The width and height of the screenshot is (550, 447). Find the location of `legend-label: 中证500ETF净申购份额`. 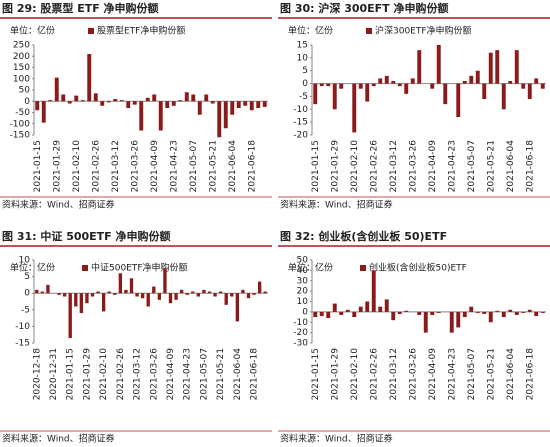

legend-label: 中证500ETF净申购份额 is located at coordinates (139, 268).